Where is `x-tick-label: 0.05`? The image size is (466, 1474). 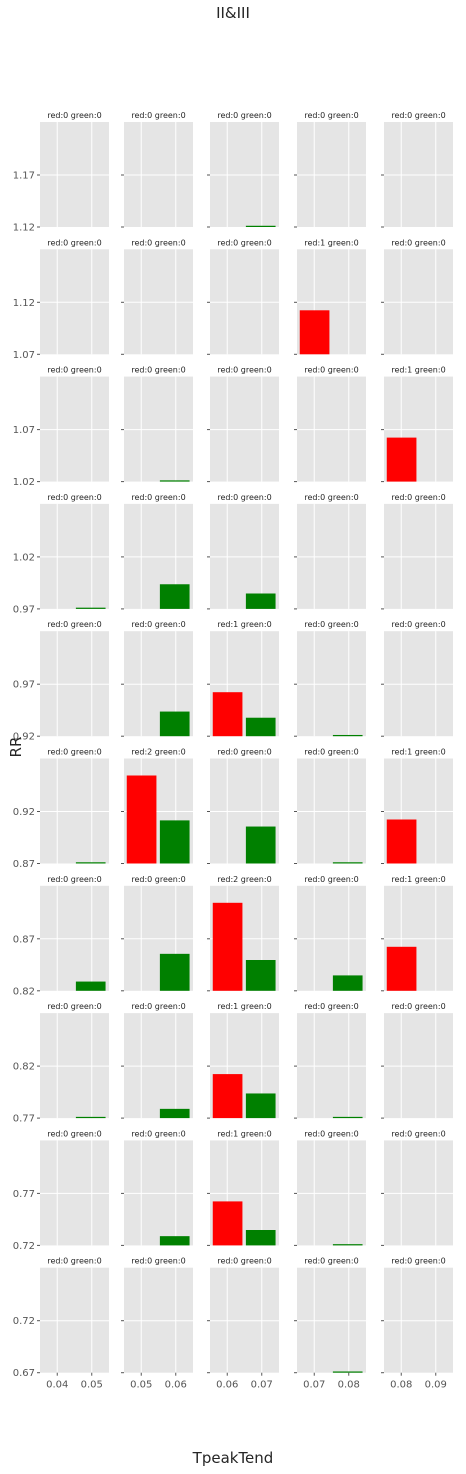 x-tick-label: 0.05 is located at coordinates (92, 1385).